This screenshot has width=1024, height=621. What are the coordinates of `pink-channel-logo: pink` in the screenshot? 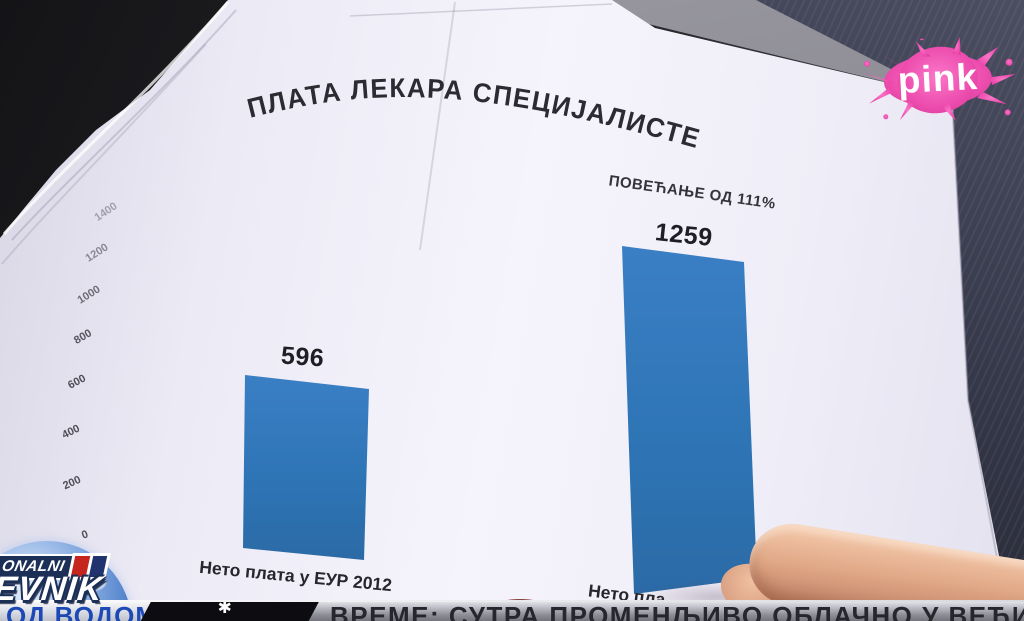 It's located at (938, 81).